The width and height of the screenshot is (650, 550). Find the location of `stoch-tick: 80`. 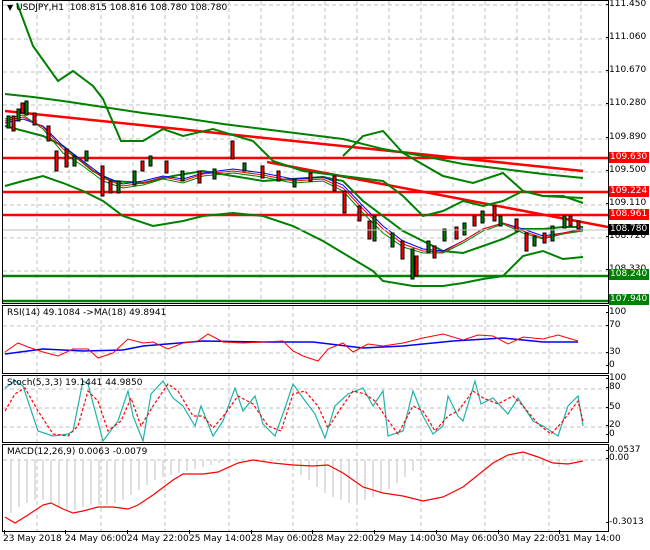

stoch-tick: 80 is located at coordinates (613, 387).